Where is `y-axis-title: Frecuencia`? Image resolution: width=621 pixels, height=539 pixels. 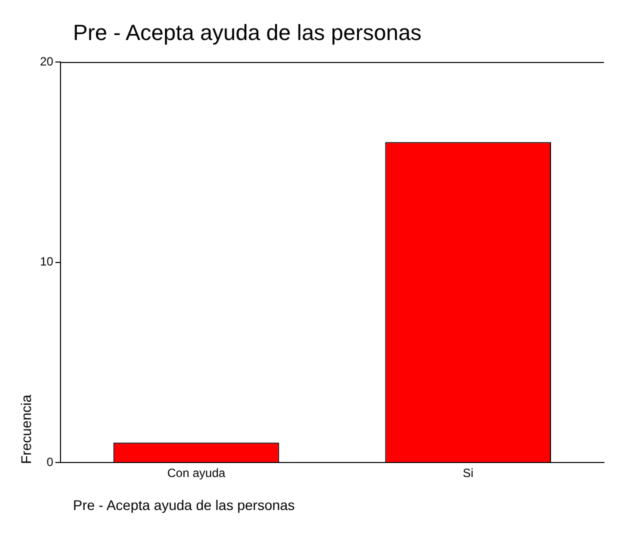
y-axis-title: Frecuencia is located at coordinates (26, 429).